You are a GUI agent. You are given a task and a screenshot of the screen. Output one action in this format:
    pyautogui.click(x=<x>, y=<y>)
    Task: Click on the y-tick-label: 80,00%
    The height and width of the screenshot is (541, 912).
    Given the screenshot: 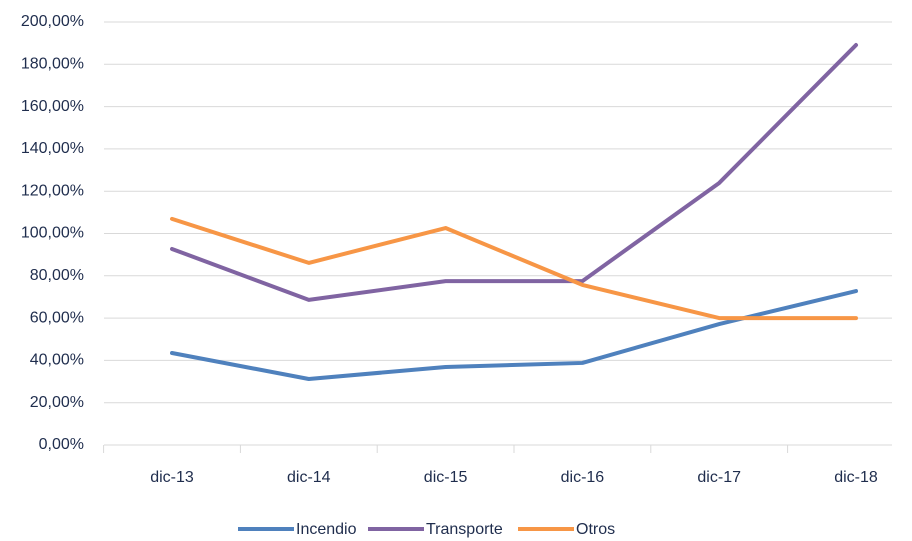 What is the action you would take?
    pyautogui.click(x=57, y=275)
    